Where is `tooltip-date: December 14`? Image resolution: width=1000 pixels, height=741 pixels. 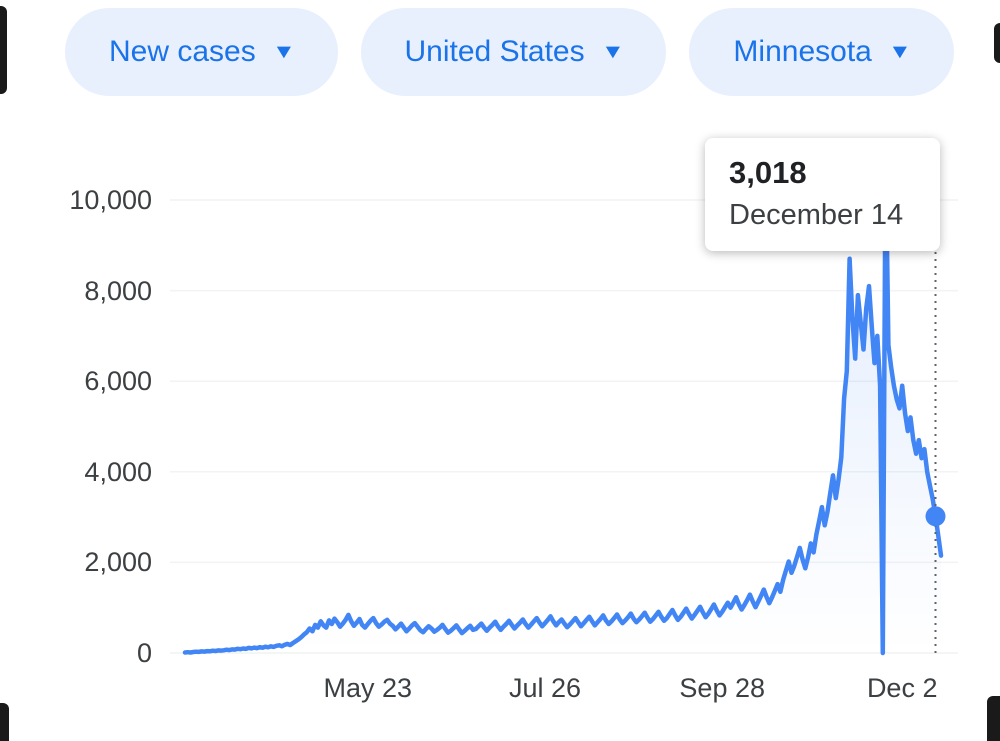 tooltip-date: December 14 is located at coordinates (816, 215).